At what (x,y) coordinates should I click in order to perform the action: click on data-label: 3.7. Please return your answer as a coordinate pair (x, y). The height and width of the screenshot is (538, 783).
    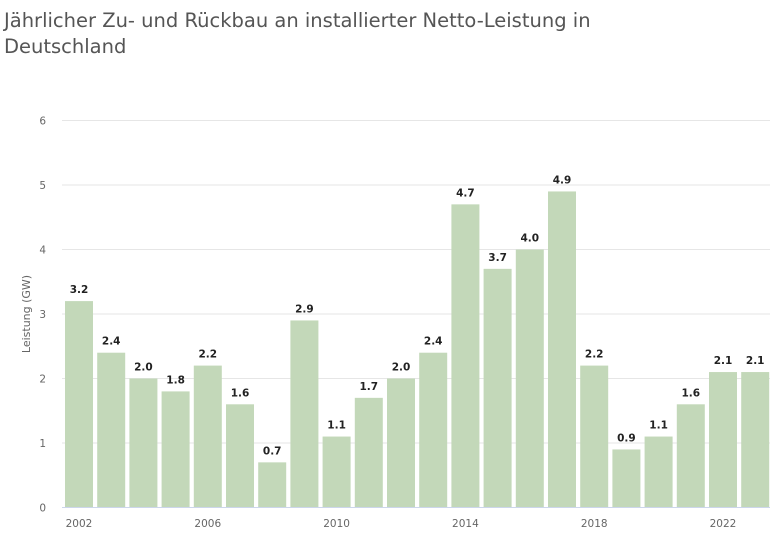
    Looking at the image, I should click on (497, 258).